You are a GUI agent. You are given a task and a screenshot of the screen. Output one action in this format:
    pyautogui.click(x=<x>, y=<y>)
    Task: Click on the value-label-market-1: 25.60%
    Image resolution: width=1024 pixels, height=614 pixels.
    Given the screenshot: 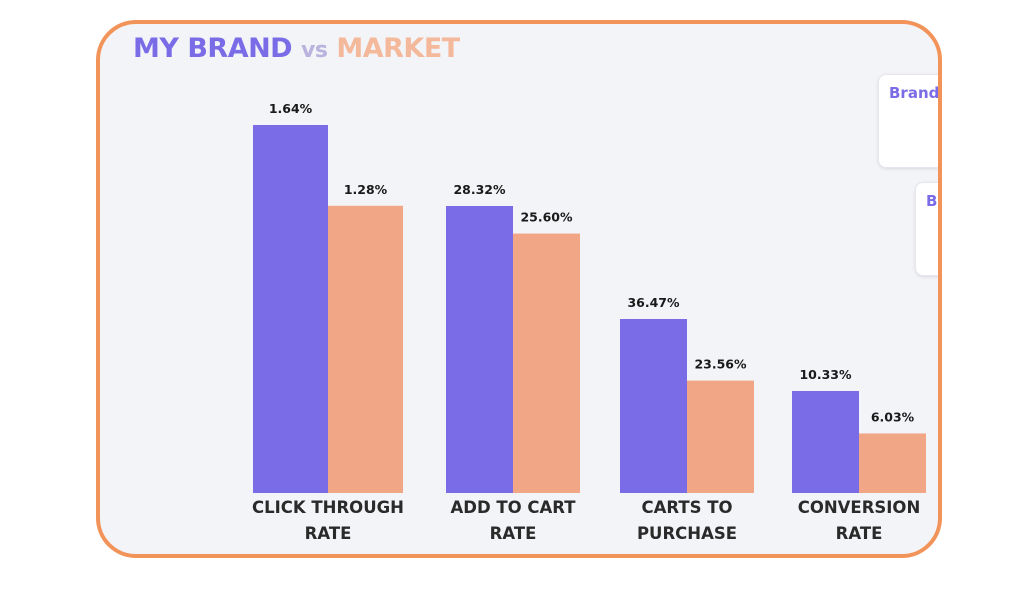 What is the action you would take?
    pyautogui.click(x=546, y=217)
    